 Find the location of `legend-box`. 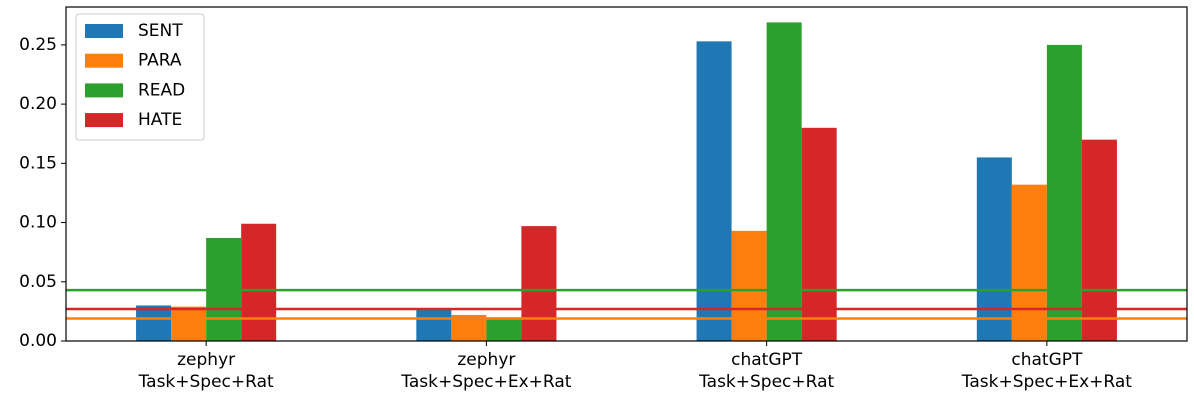

legend-box is located at coordinates (140, 77).